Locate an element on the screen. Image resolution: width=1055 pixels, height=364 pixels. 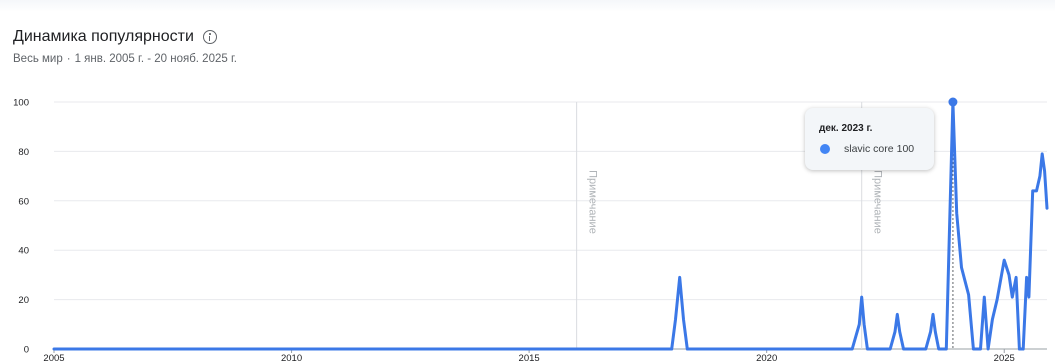
y-tick-label: 0 is located at coordinates (26, 350).